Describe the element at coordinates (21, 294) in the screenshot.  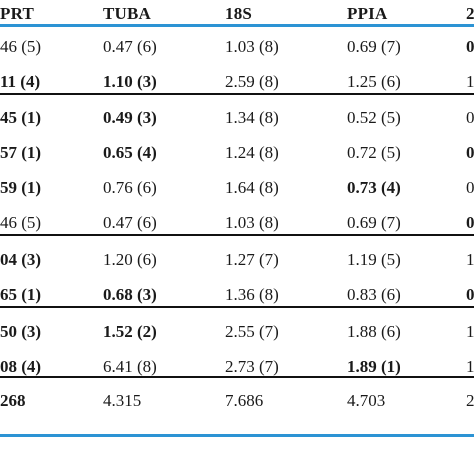
I see `table-cell: 65 (1)` at that location.